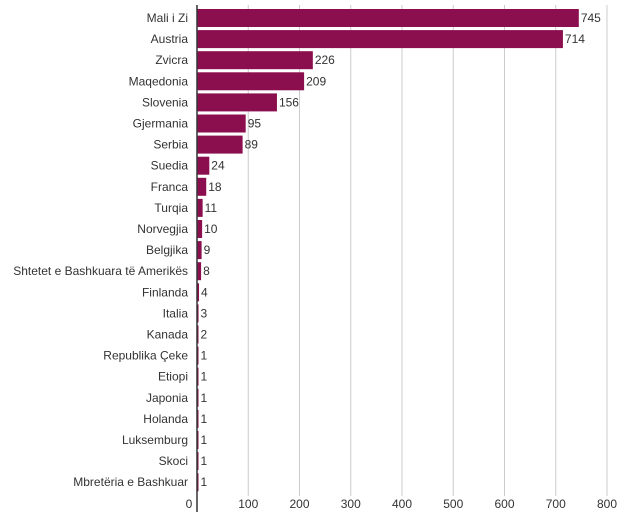 The height and width of the screenshot is (513, 625). I want to click on category-label: Japonia, so click(167, 398).